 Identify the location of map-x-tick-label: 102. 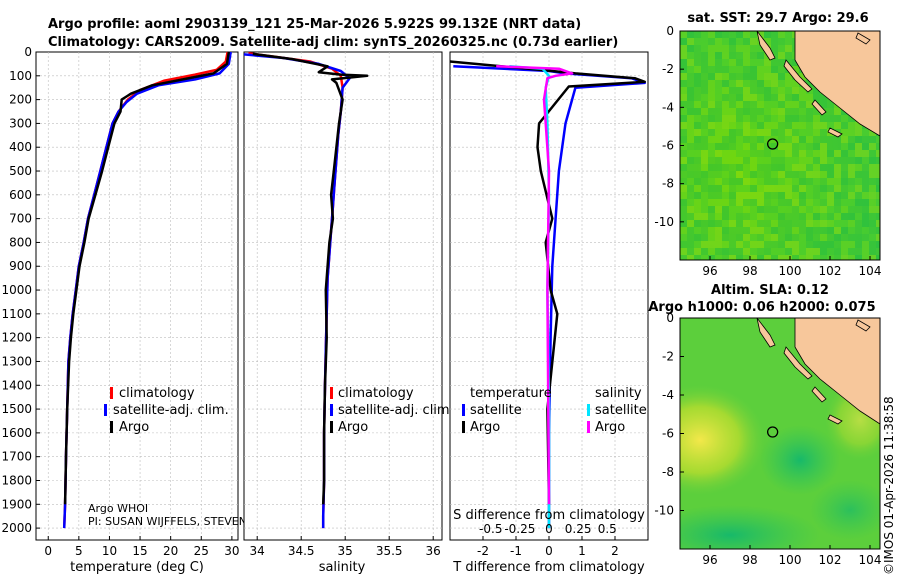
(830, 560).